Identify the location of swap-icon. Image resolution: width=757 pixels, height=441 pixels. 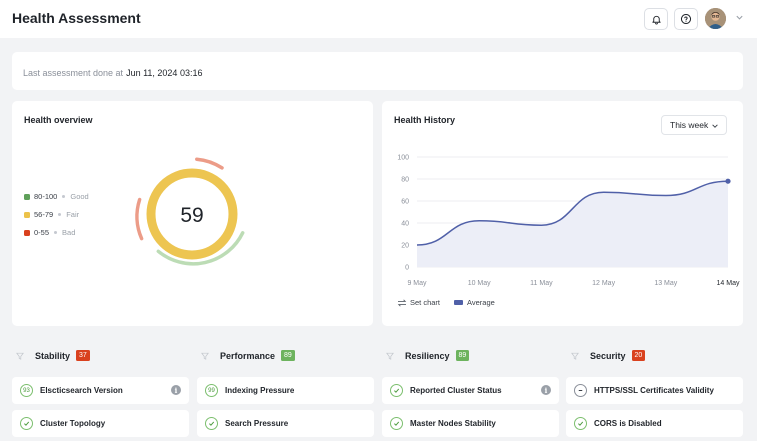
(402, 302).